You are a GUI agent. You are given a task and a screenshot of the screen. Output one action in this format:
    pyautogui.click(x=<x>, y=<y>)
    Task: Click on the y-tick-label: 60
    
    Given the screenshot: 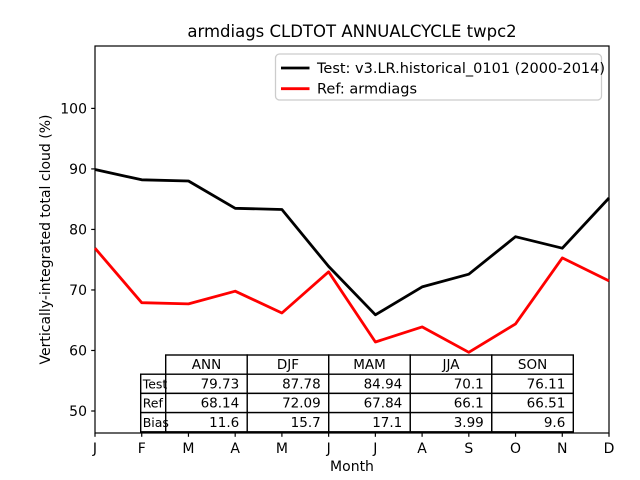 What is the action you would take?
    pyautogui.click(x=78, y=351)
    